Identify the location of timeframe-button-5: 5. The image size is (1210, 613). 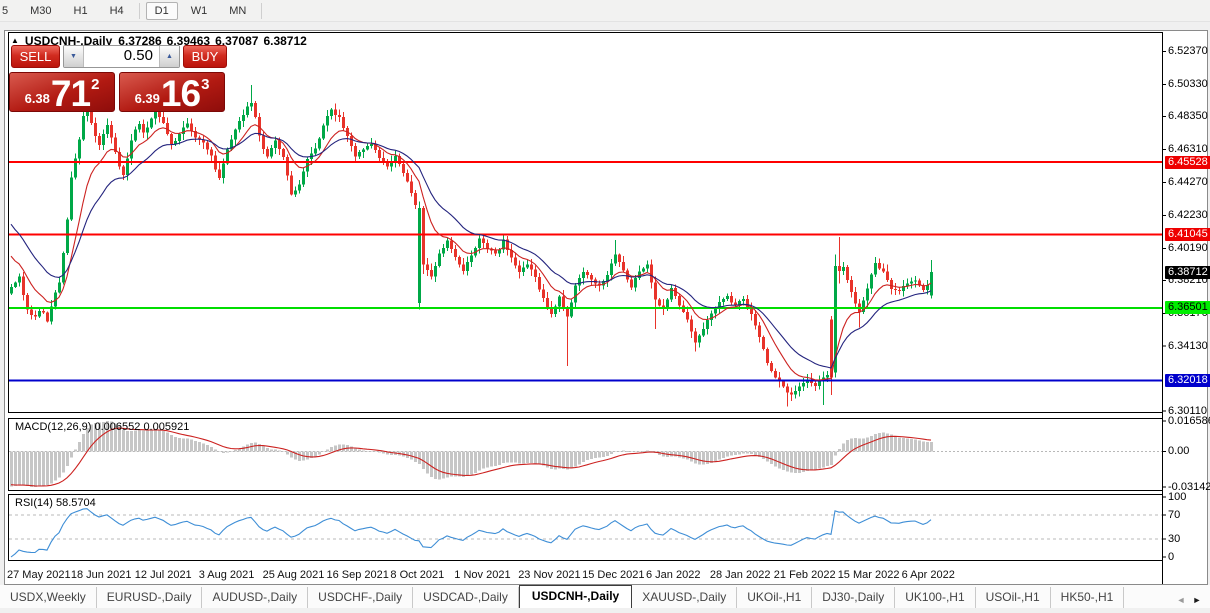
(5, 10).